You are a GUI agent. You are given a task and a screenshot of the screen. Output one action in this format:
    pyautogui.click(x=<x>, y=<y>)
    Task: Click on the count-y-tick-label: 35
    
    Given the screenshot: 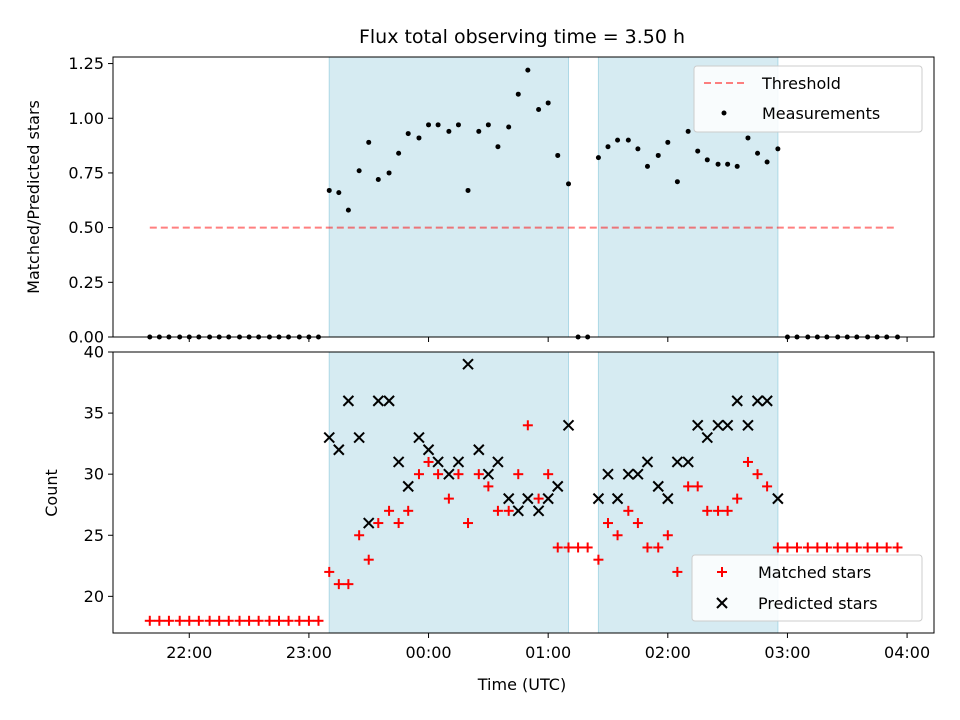 What is the action you would take?
    pyautogui.click(x=94, y=413)
    